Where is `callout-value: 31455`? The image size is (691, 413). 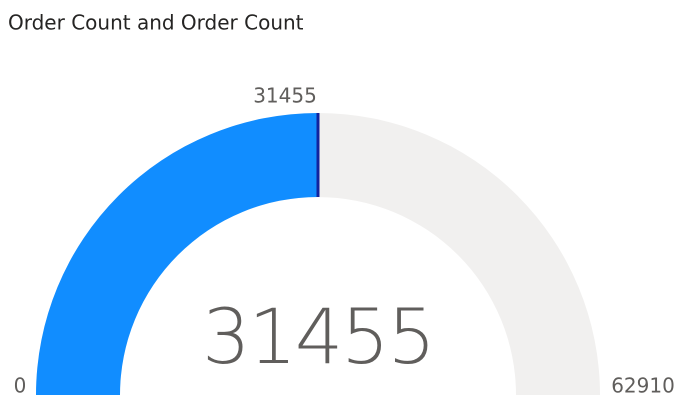
callout-value: 31455 is located at coordinates (318, 336).